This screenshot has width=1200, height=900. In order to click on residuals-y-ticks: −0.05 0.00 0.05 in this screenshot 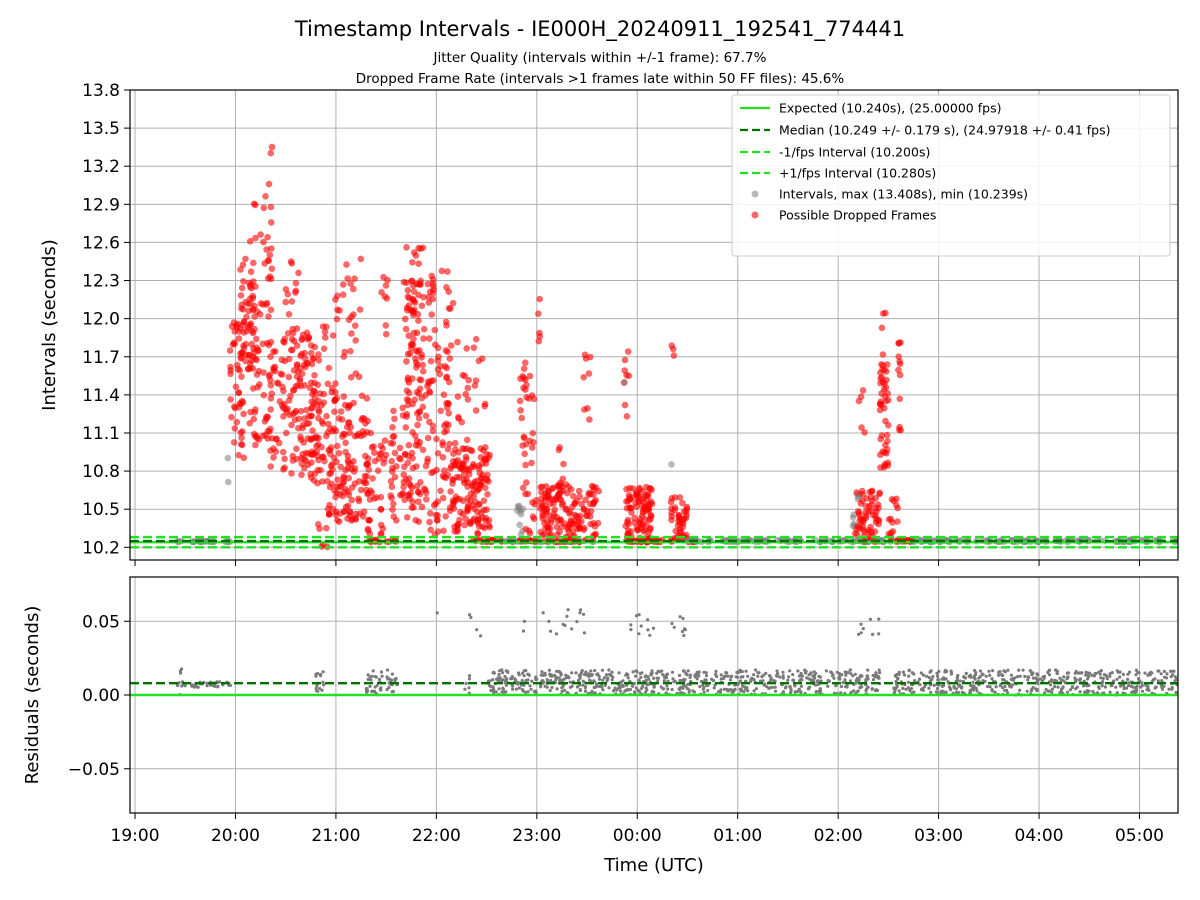, I will do `click(99, 696)`.